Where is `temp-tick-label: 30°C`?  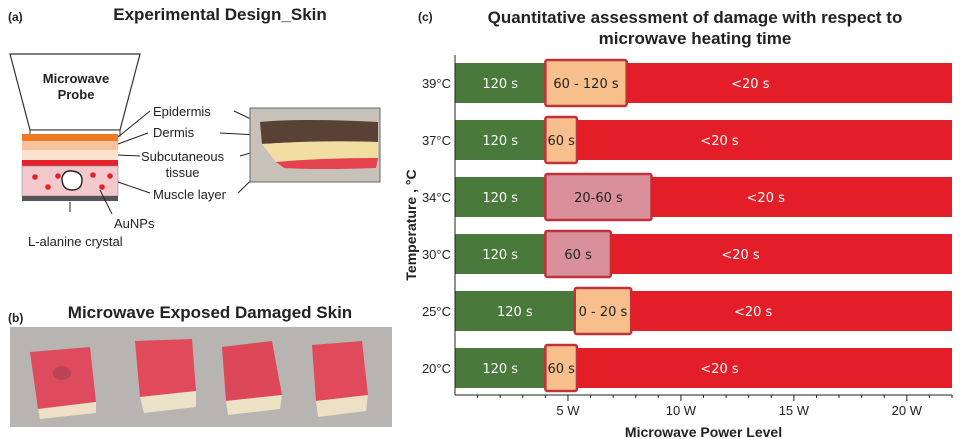
temp-tick-label: 30°C is located at coordinates (436, 254).